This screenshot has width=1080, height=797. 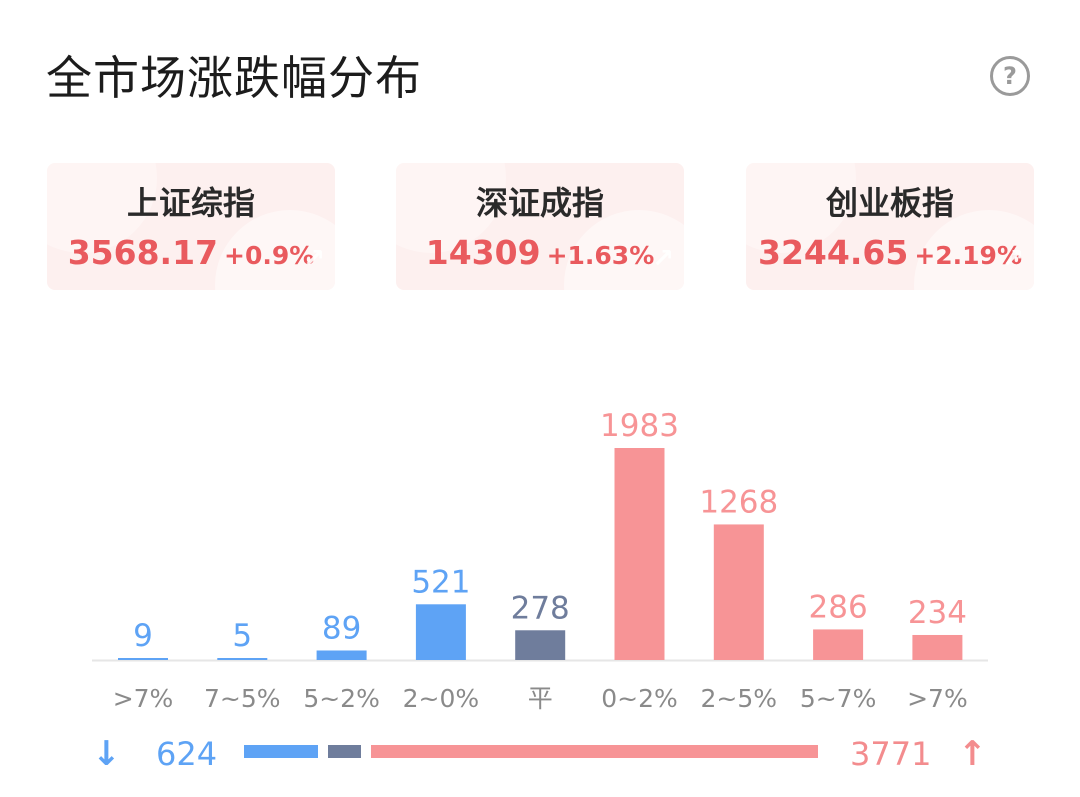 What do you see at coordinates (739, 698) in the screenshot?
I see `category-label: 2~5%` at bounding box center [739, 698].